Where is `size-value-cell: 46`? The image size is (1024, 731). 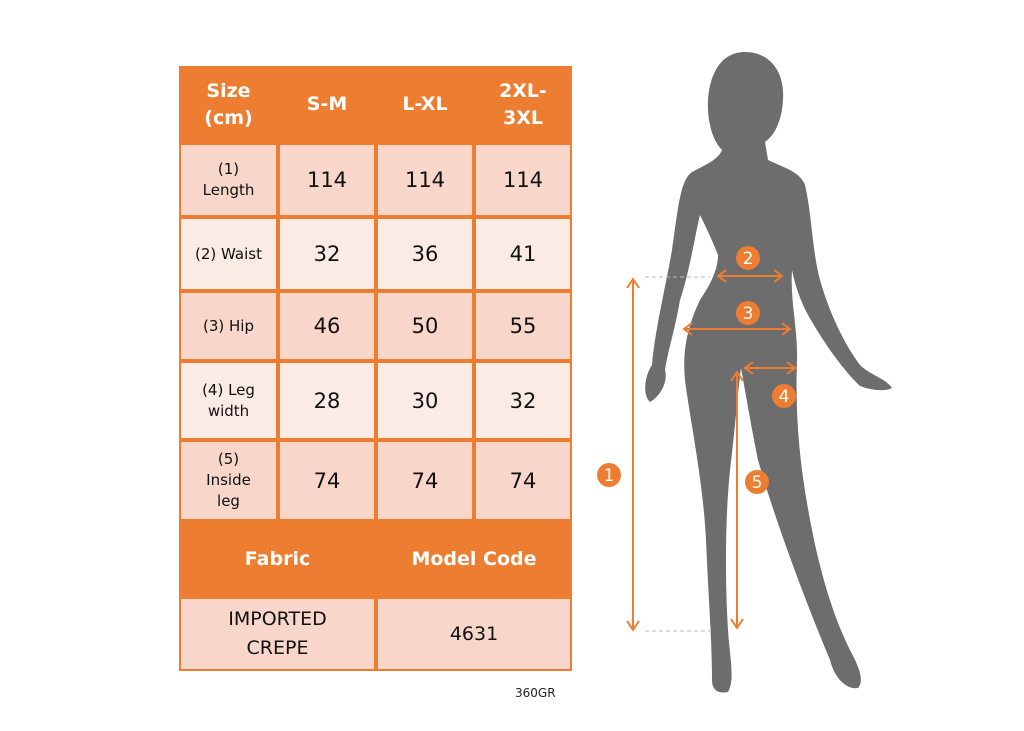 size-value-cell: 46 is located at coordinates (327, 326).